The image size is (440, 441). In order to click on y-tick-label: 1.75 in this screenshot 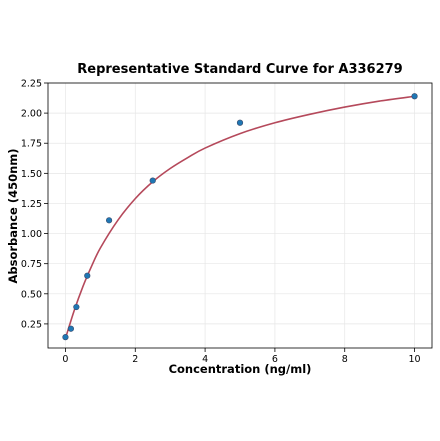, I will do `click(31, 144)`.